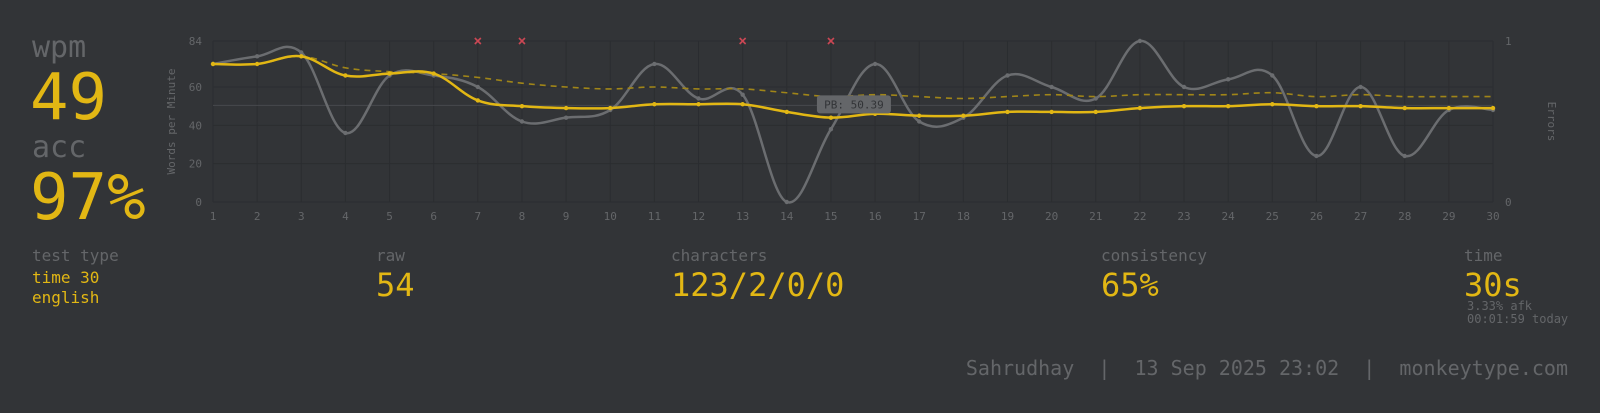 The image size is (1600, 413). What do you see at coordinates (698, 216) in the screenshot?
I see `x-tick-label: 12` at bounding box center [698, 216].